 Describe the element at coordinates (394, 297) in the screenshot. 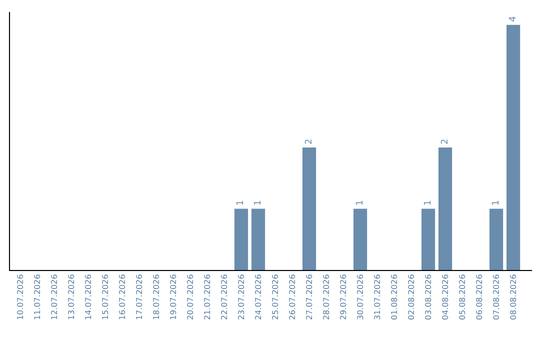

I see `x-tick-label: 01.08.2026` at that location.